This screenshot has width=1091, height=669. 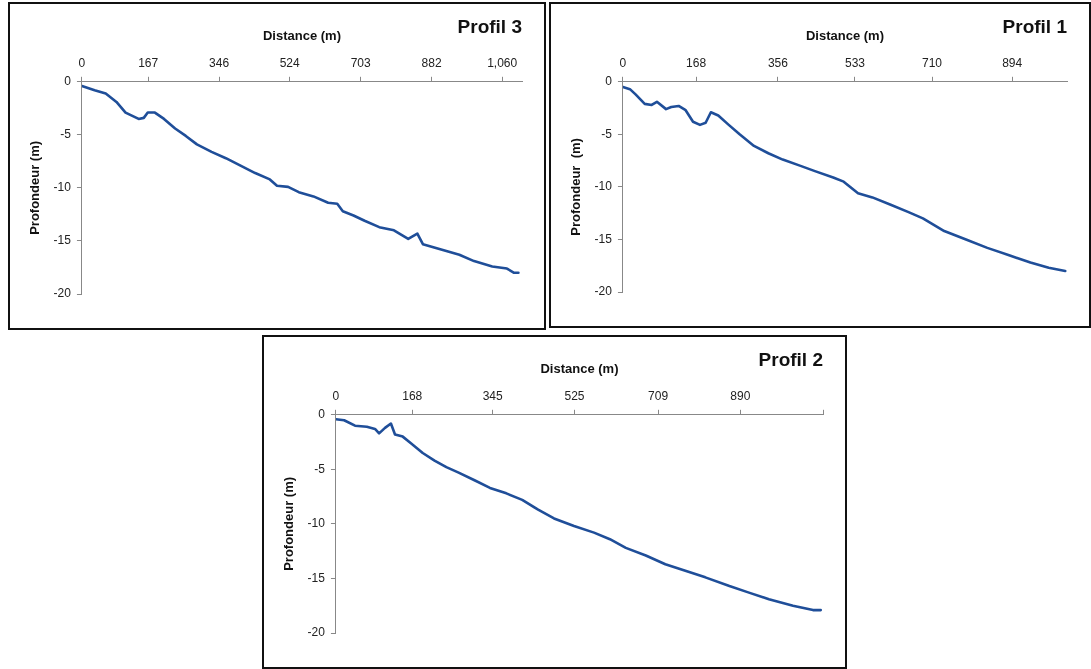 I want to click on chart-title: Profil 1, so click(x=1035, y=26).